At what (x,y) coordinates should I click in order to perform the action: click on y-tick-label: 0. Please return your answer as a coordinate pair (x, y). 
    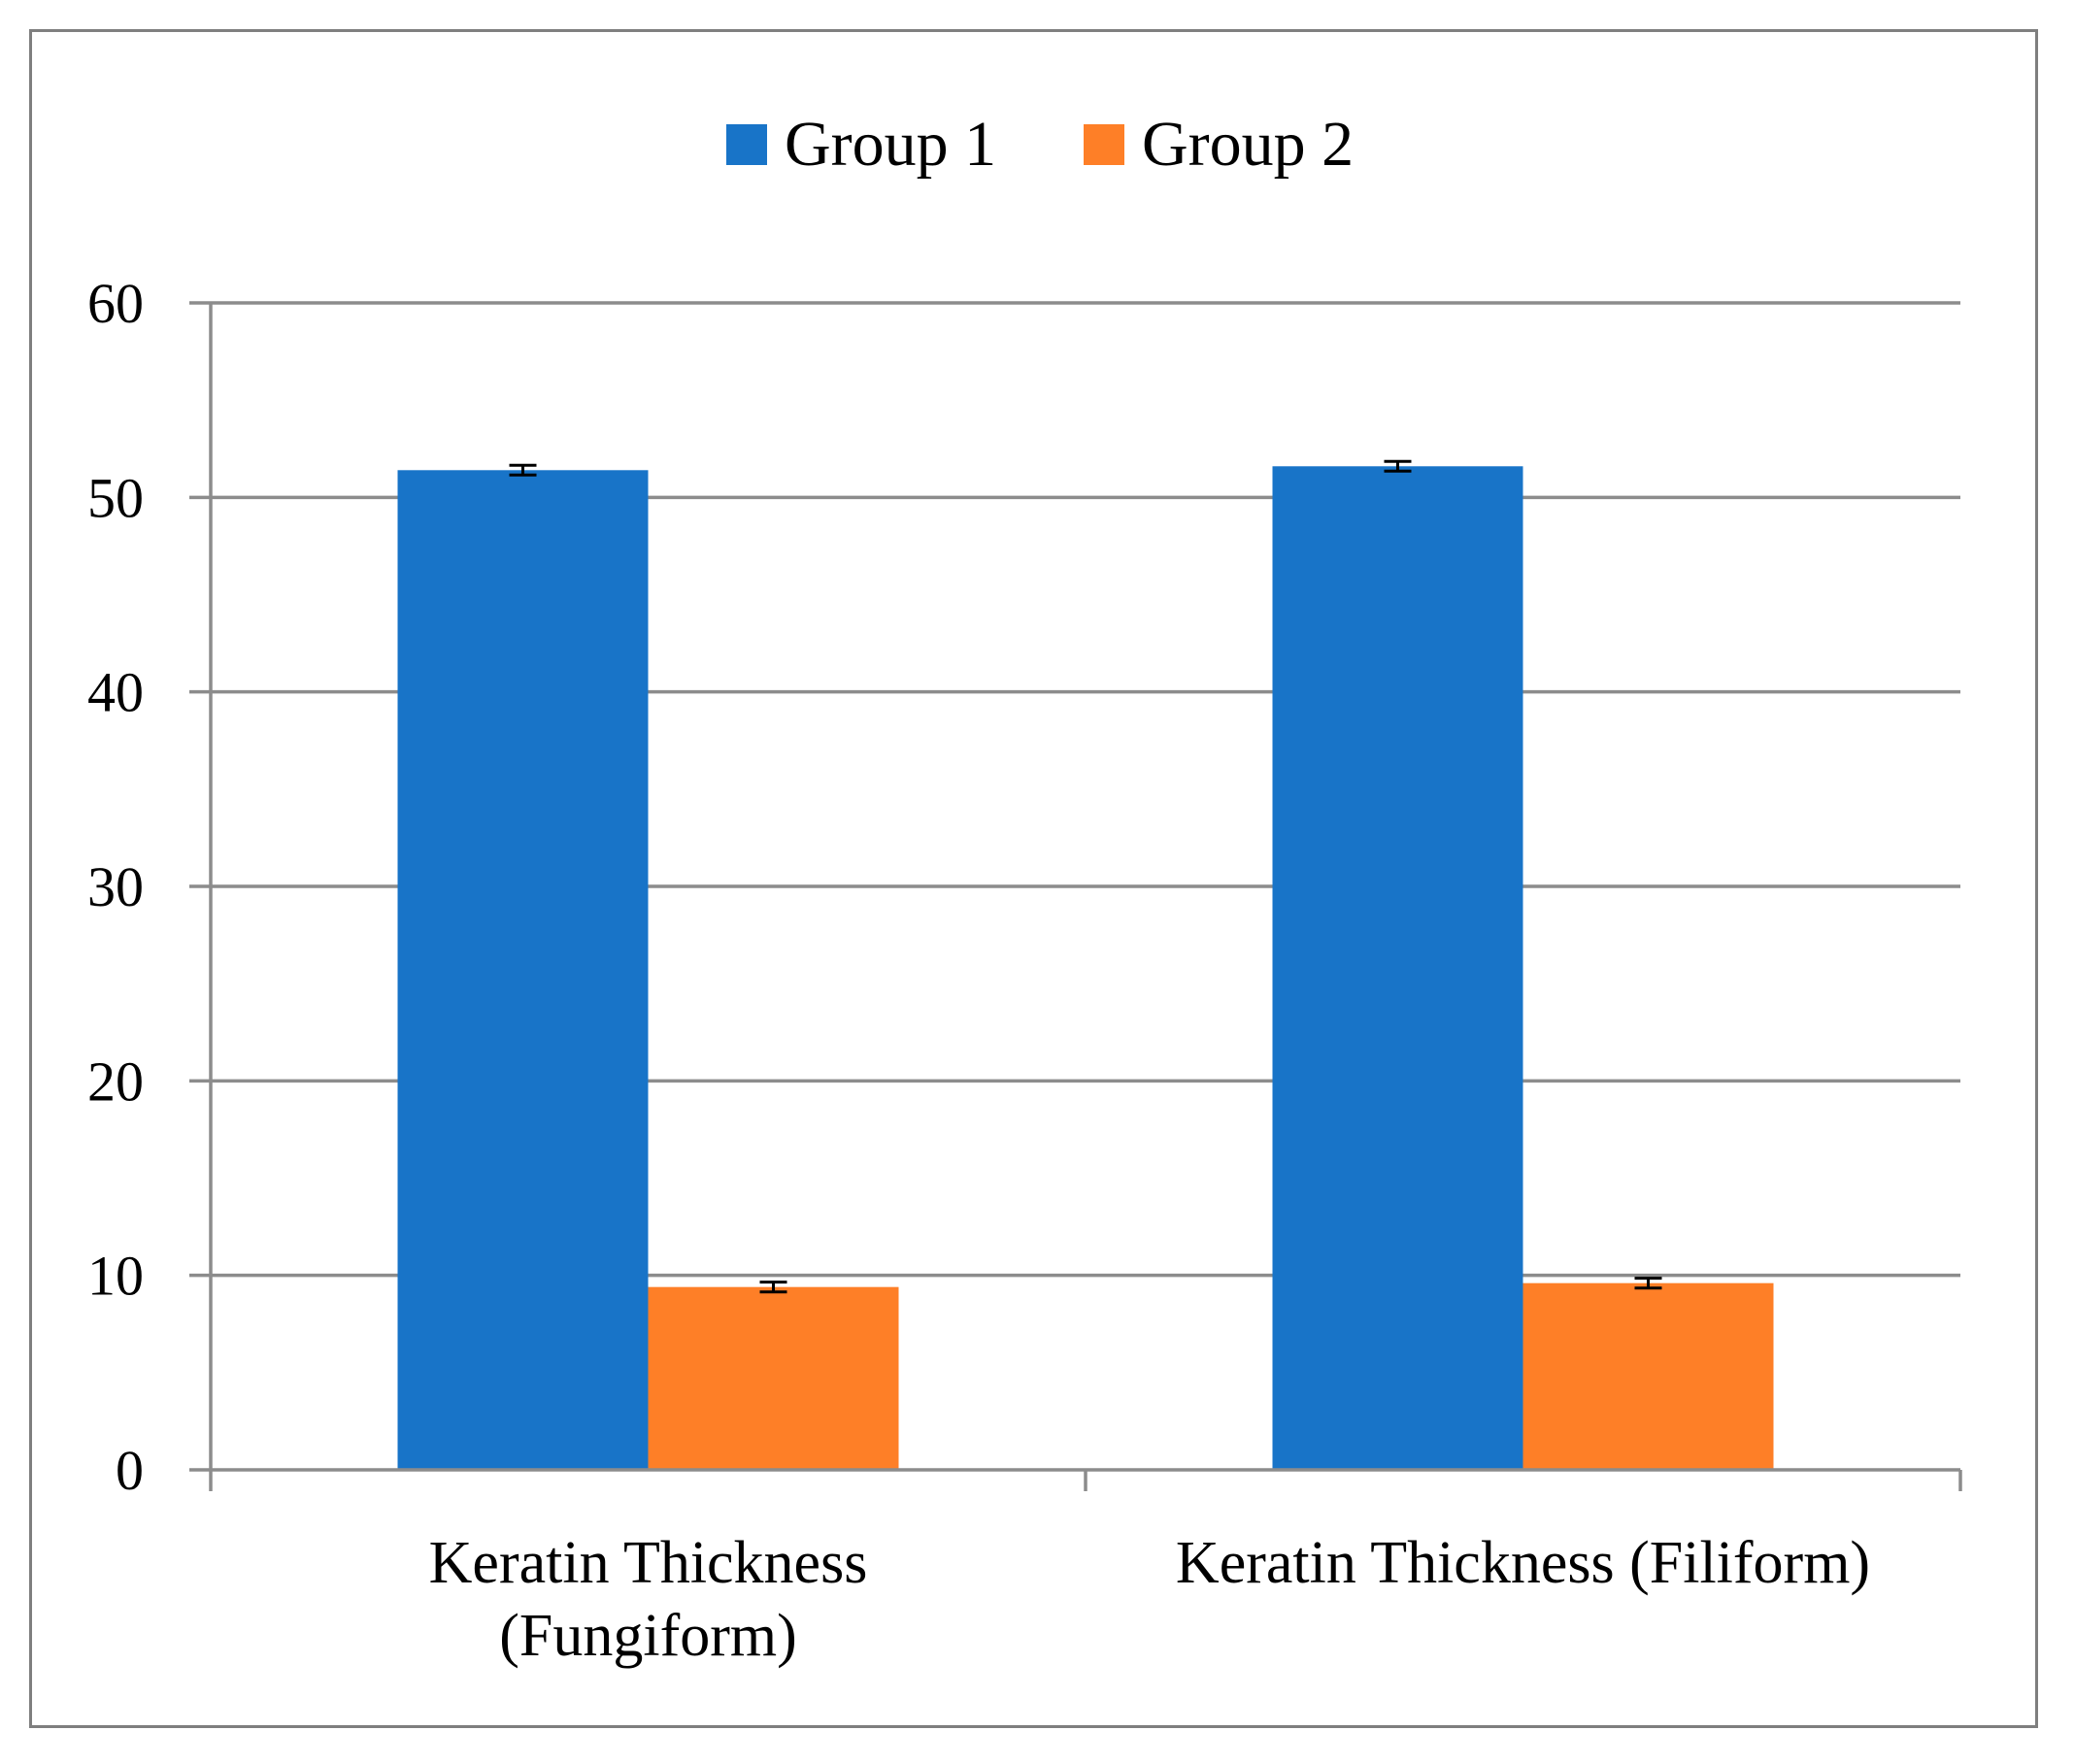
    Looking at the image, I should click on (130, 1470).